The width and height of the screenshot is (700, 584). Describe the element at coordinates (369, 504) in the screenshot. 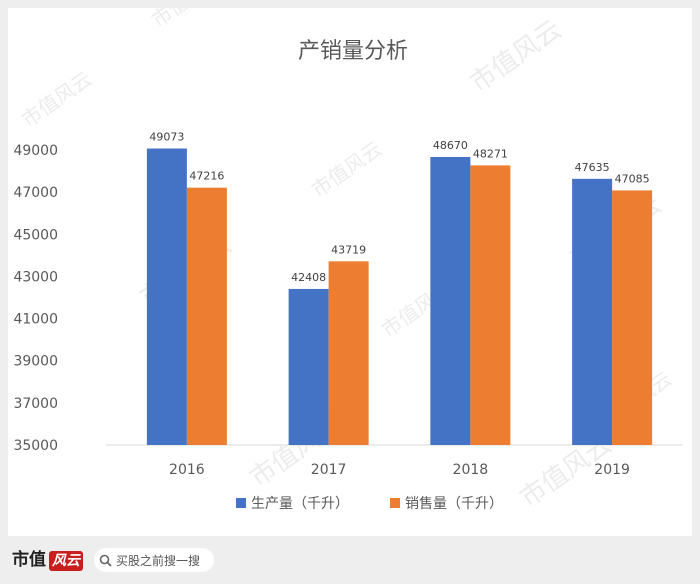

I see `legend: 生产量（千升） 销售量（千升）` at that location.